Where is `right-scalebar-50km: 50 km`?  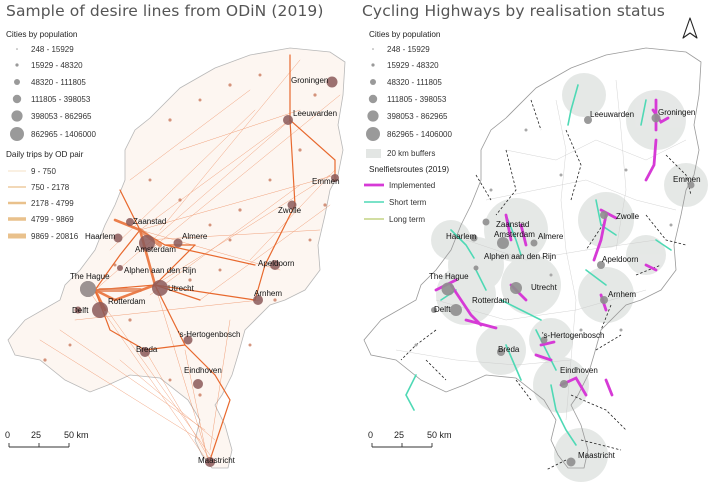
right-scalebar-50km: 50 km is located at coordinates (439, 435).